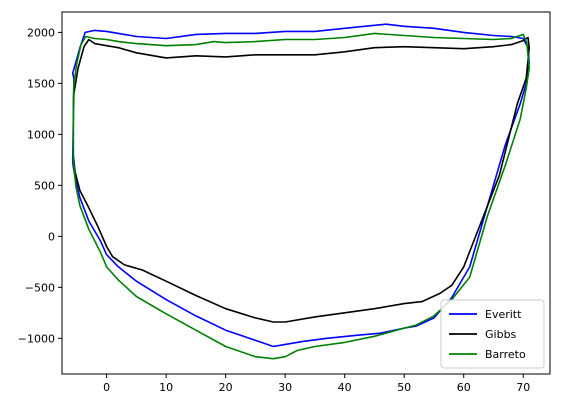  Describe the element at coordinates (523, 387) in the screenshot. I see `x-tick-label: 70` at that location.